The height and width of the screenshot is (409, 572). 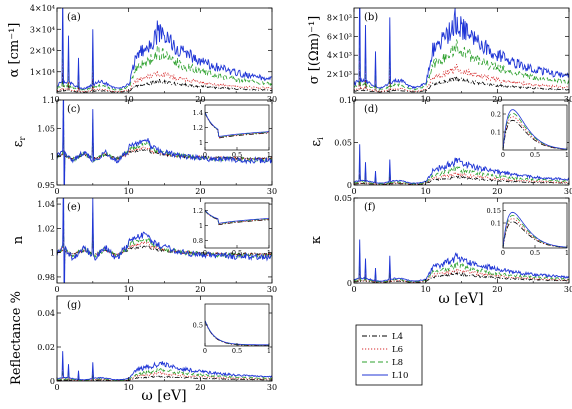 What do you see at coordinates (339, 55) in the screenshot?
I see `y-tick-label: 4×10³` at bounding box center [339, 55].